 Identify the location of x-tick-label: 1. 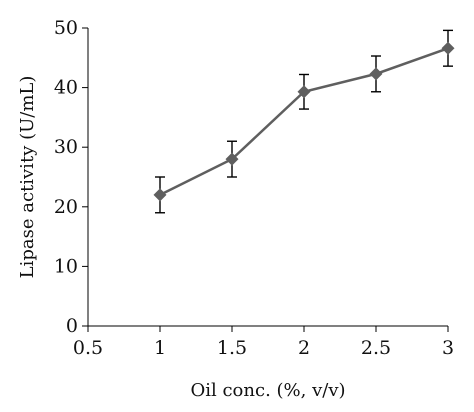
(160, 348).